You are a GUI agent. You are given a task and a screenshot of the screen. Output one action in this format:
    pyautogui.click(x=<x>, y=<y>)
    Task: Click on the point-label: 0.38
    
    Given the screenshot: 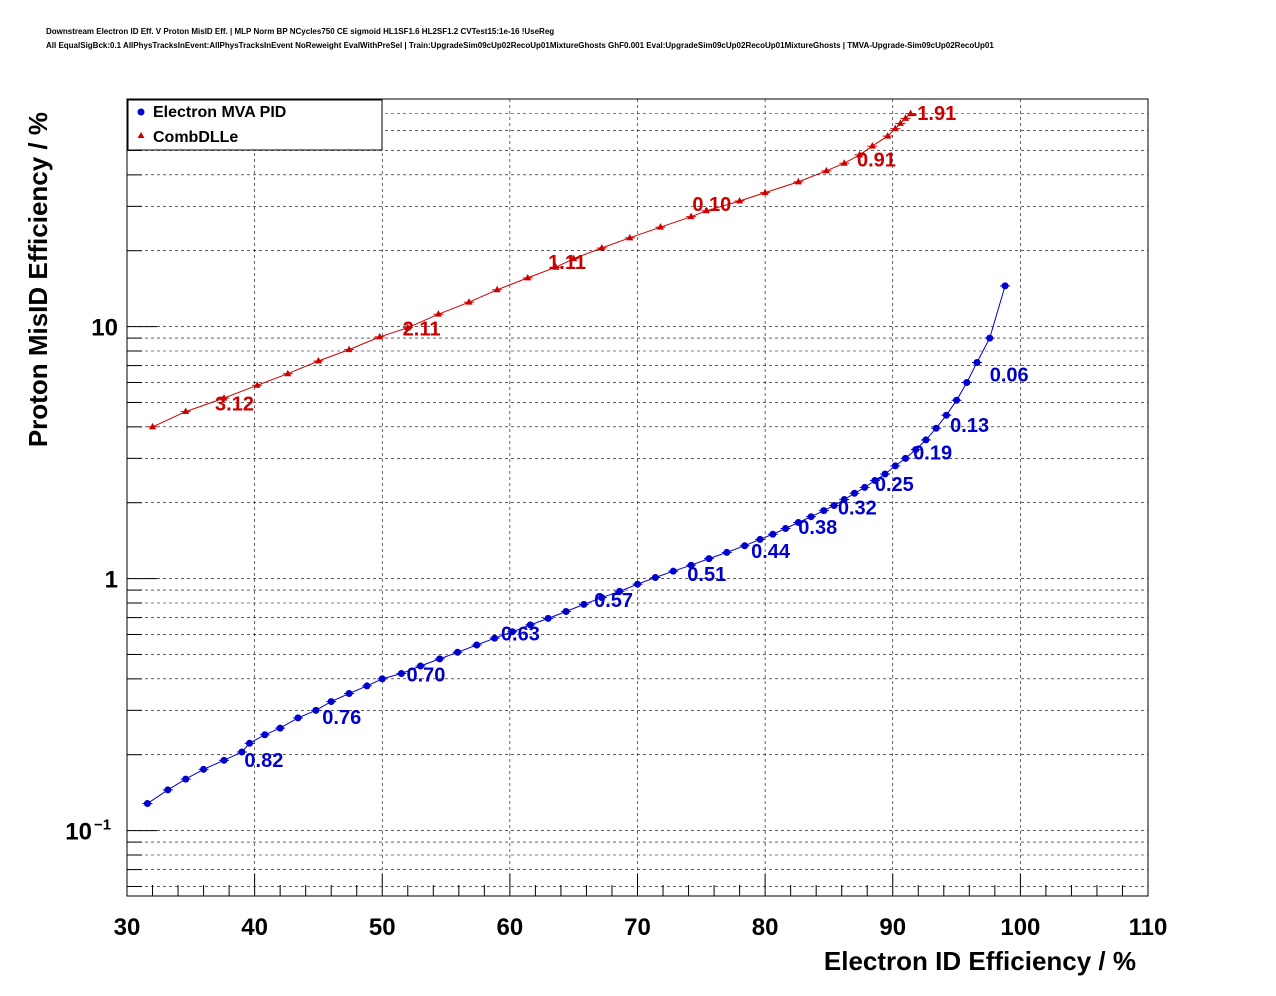 What is the action you would take?
    pyautogui.click(x=817, y=528)
    